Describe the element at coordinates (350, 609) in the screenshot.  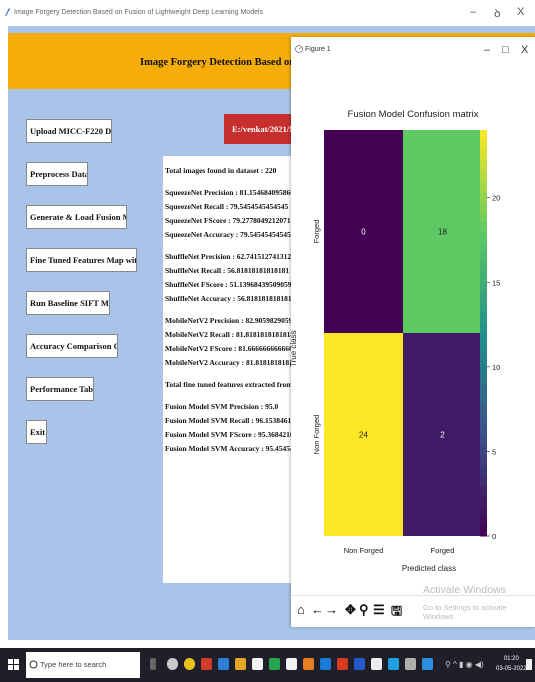
I see `pan-icon: ✥` at that location.